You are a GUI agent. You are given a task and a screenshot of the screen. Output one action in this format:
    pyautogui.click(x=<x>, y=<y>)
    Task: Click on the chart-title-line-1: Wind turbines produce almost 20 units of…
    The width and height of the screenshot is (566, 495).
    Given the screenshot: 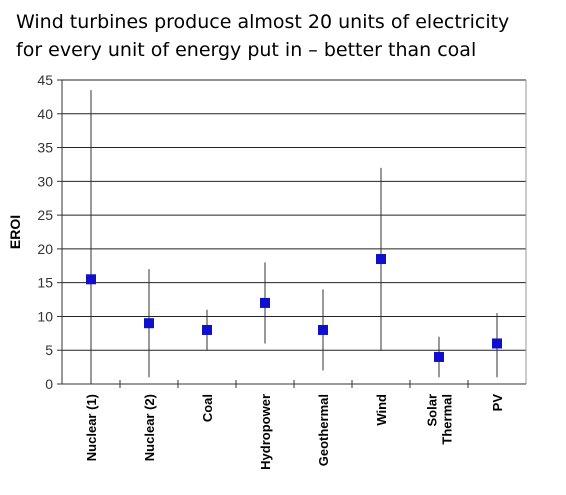 What is the action you would take?
    pyautogui.click(x=263, y=22)
    